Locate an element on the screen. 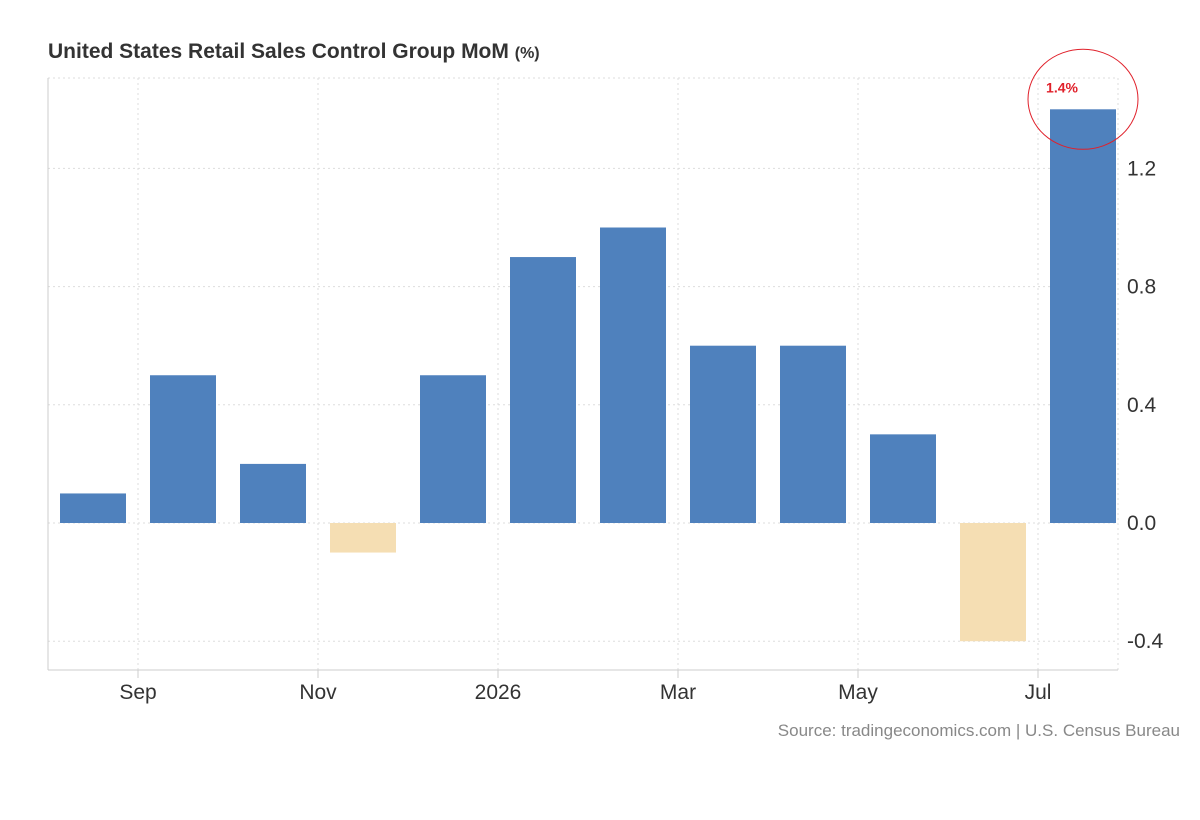 The height and width of the screenshot is (820, 1200). bar-jul is located at coordinates (1083, 316).